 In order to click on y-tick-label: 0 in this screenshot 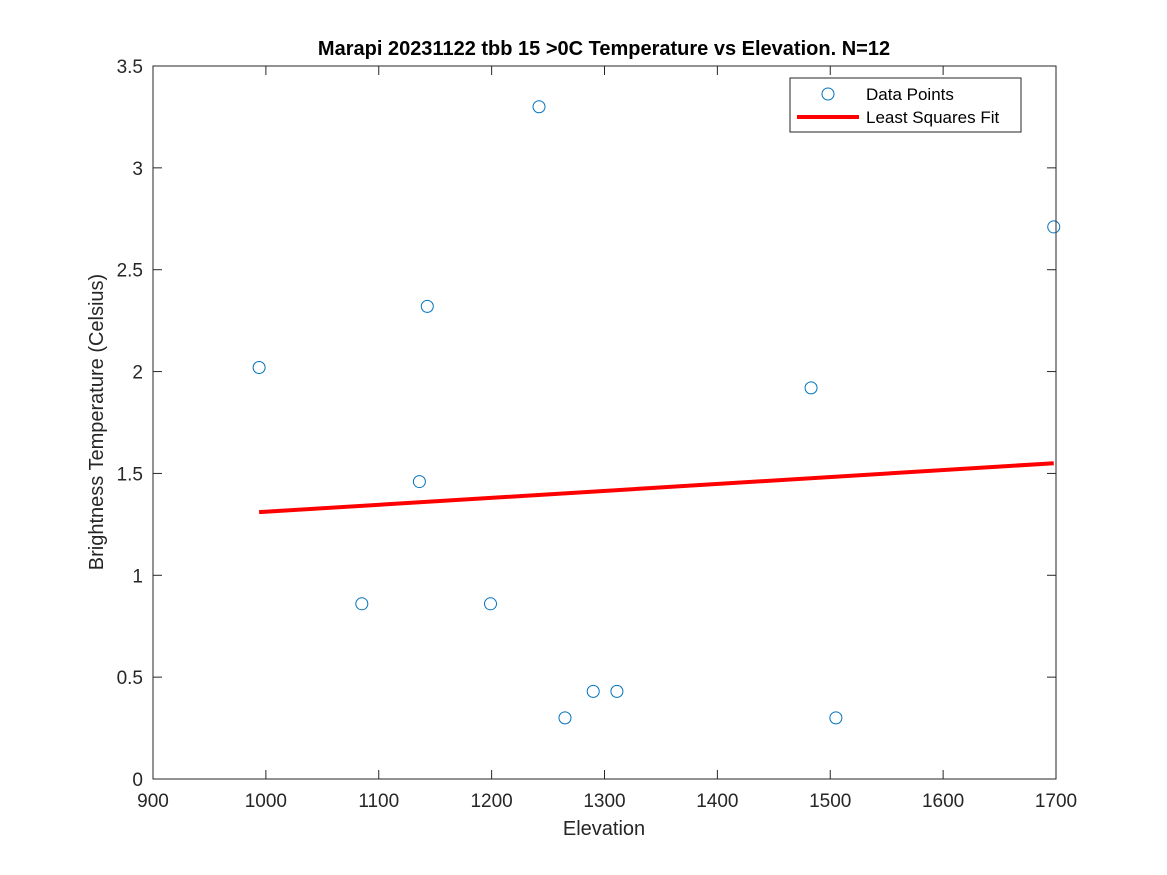, I will do `click(137, 780)`.